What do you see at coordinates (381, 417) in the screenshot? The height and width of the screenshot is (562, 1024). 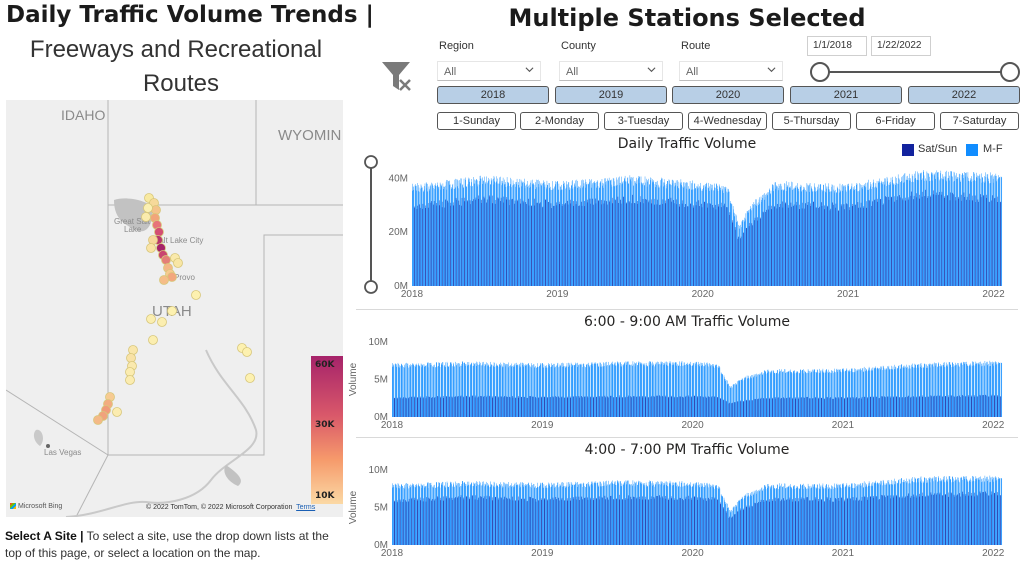 I see `y-tick-label: 0M` at bounding box center [381, 417].